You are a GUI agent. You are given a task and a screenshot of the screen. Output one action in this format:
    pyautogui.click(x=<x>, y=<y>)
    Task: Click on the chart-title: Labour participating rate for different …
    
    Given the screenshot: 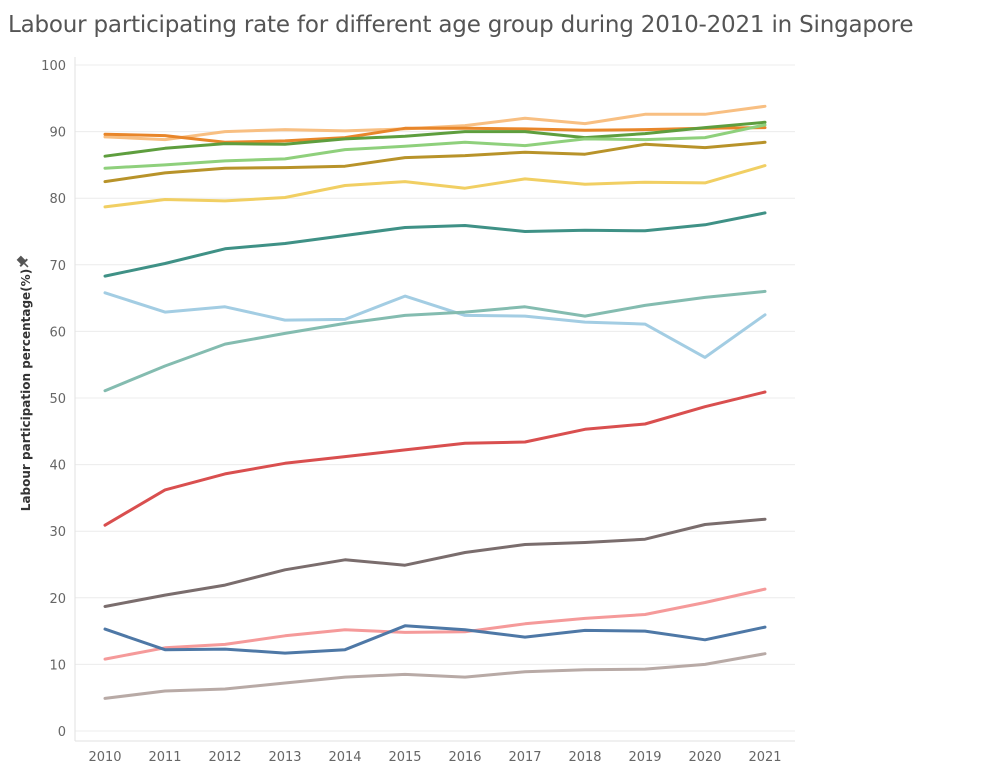 What is the action you would take?
    pyautogui.click(x=461, y=25)
    